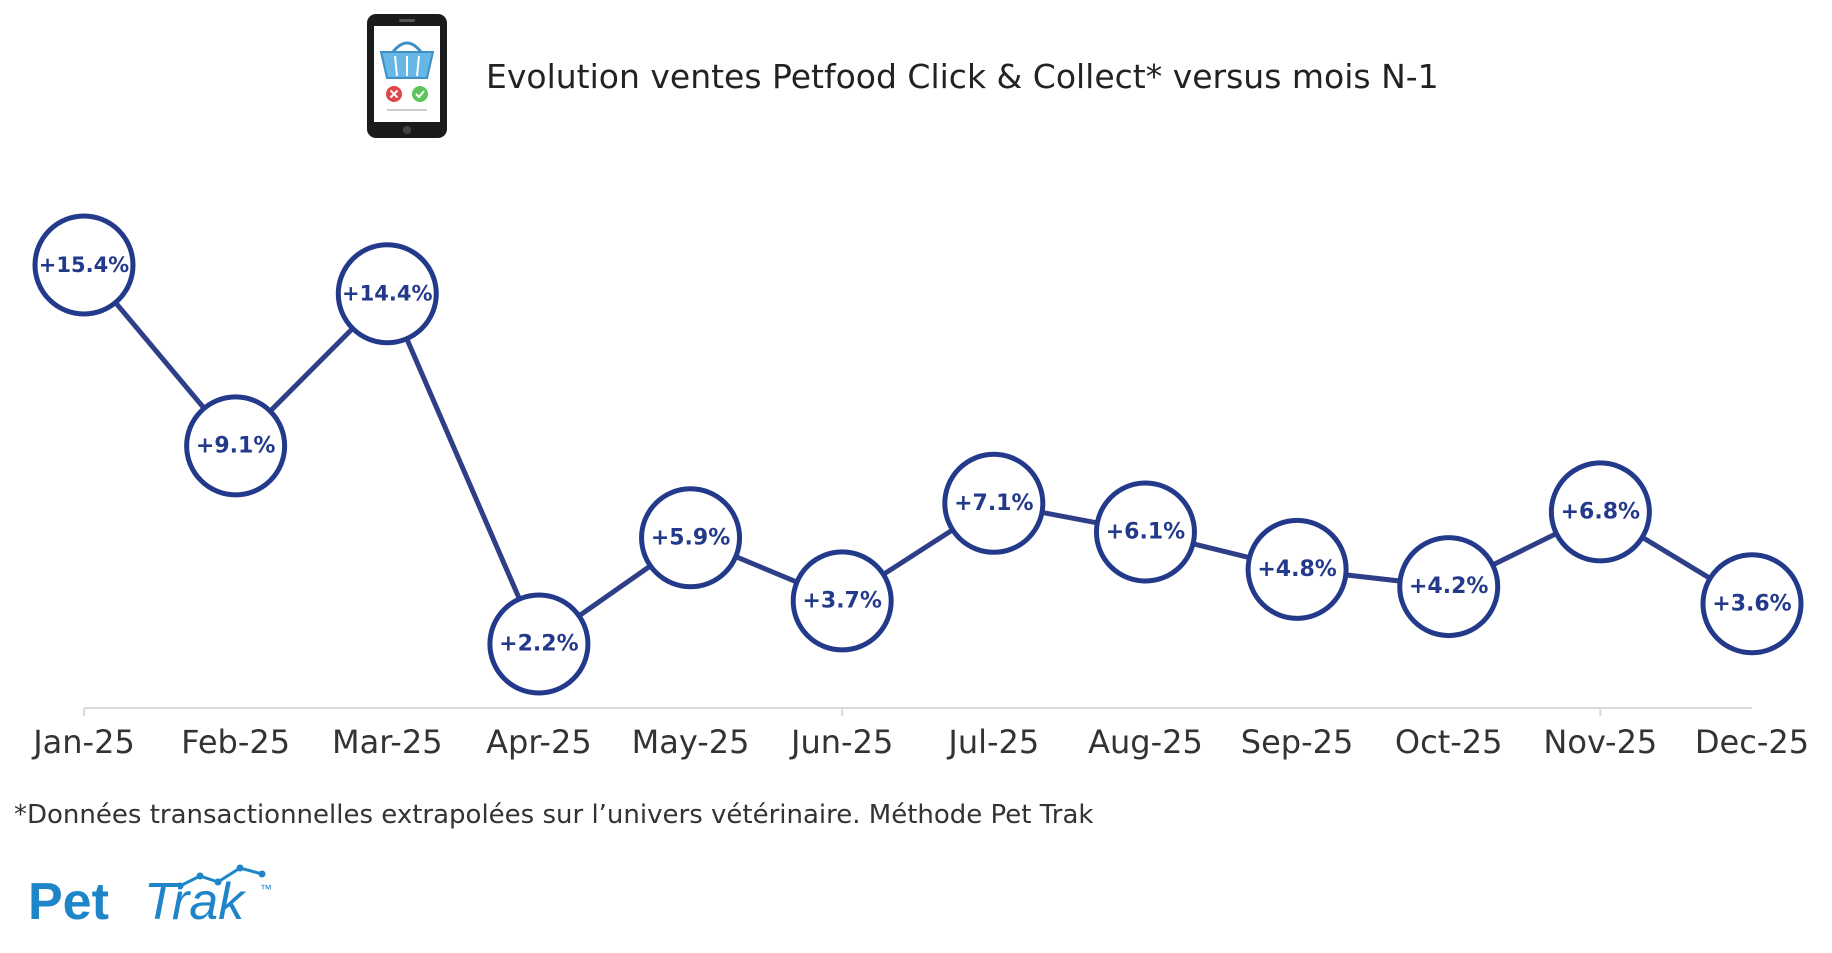  What do you see at coordinates (917, 711) in the screenshot?
I see `x-axis` at bounding box center [917, 711].